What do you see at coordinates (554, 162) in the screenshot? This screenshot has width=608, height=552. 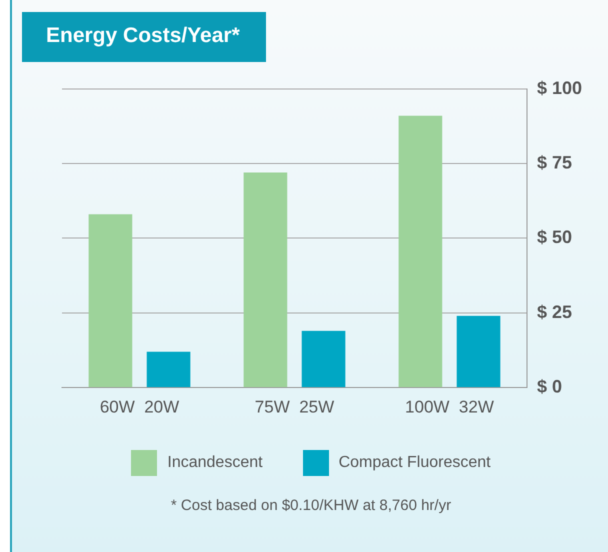 I see `y-tick-label: $ 75` at bounding box center [554, 162].